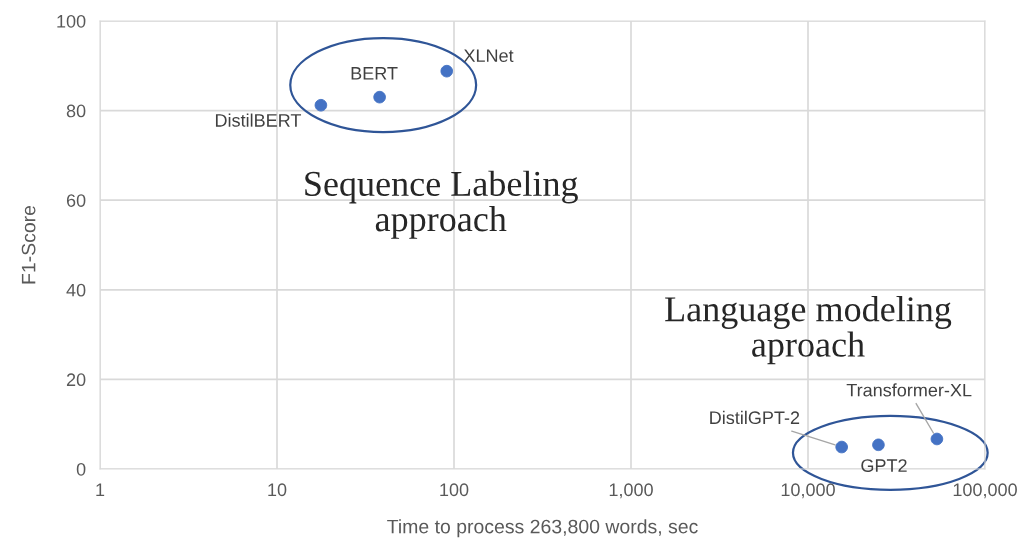 This screenshot has height=553, width=1030. I want to click on annotation: Transformer-XL, so click(909, 390).